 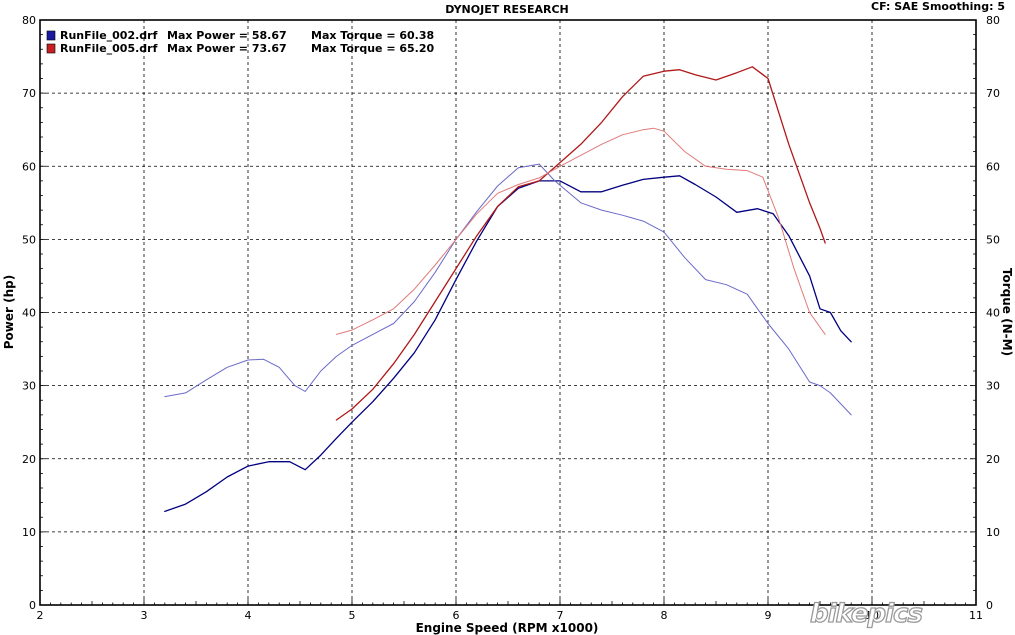 I want to click on y2-tick-label: 30, so click(x=993, y=386).